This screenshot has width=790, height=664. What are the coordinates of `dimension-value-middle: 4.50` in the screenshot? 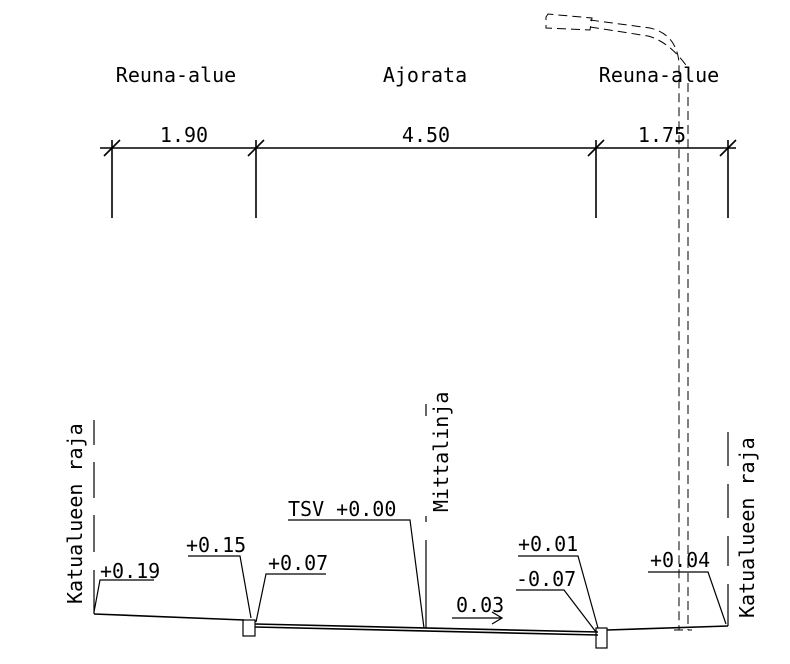 It's located at (426, 135).